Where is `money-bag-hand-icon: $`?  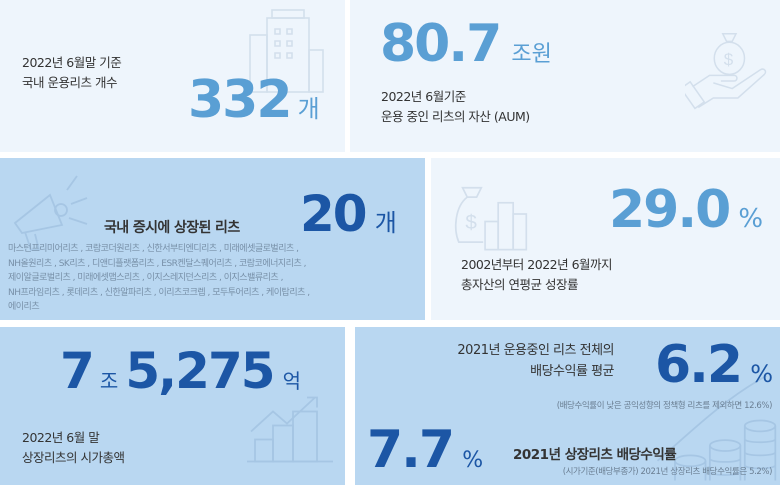
money-bag-hand-icon: $ is located at coordinates (726, 71).